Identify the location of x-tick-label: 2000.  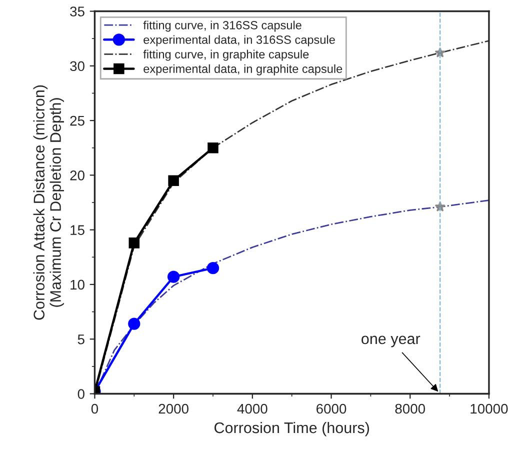
(173, 409).